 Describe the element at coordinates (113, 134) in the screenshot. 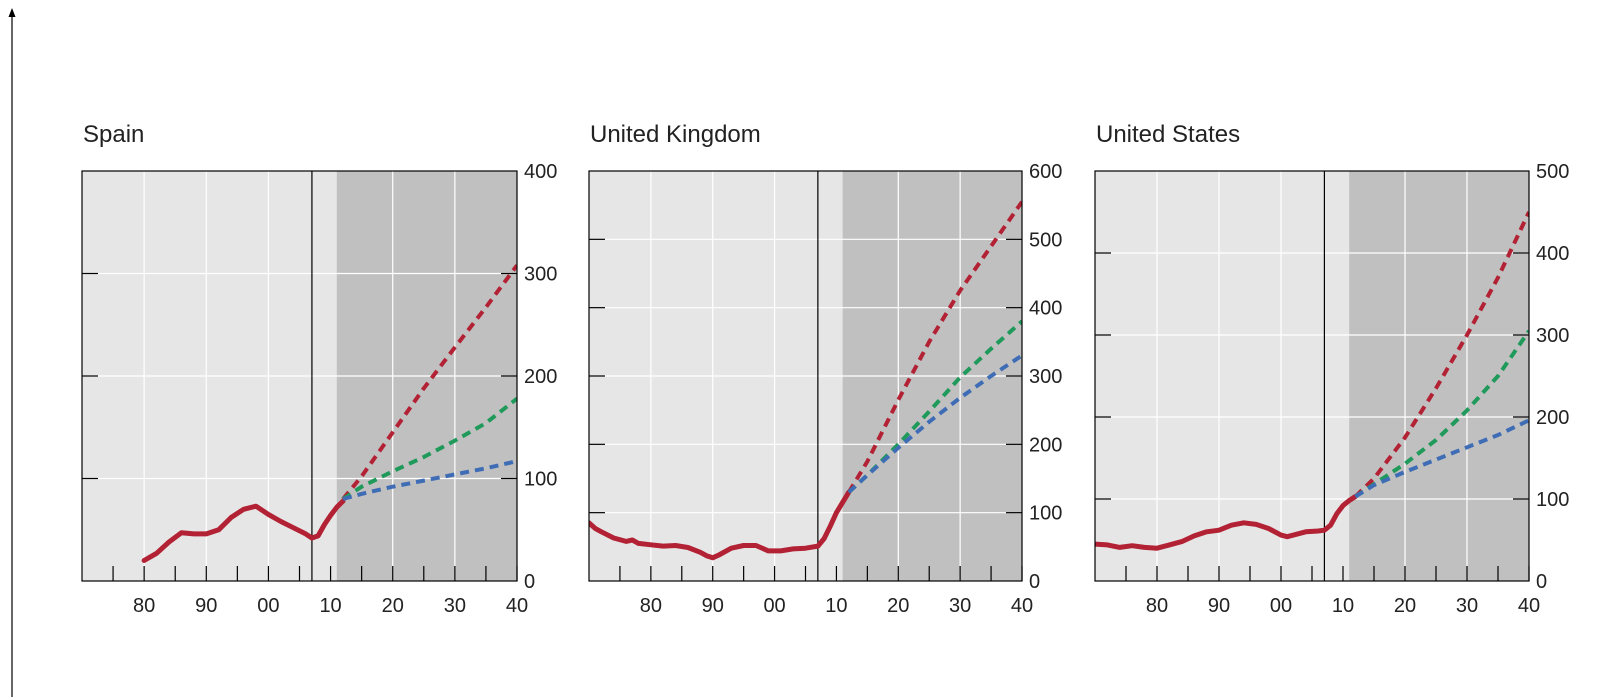

I see `chart-title: Spain` at that location.